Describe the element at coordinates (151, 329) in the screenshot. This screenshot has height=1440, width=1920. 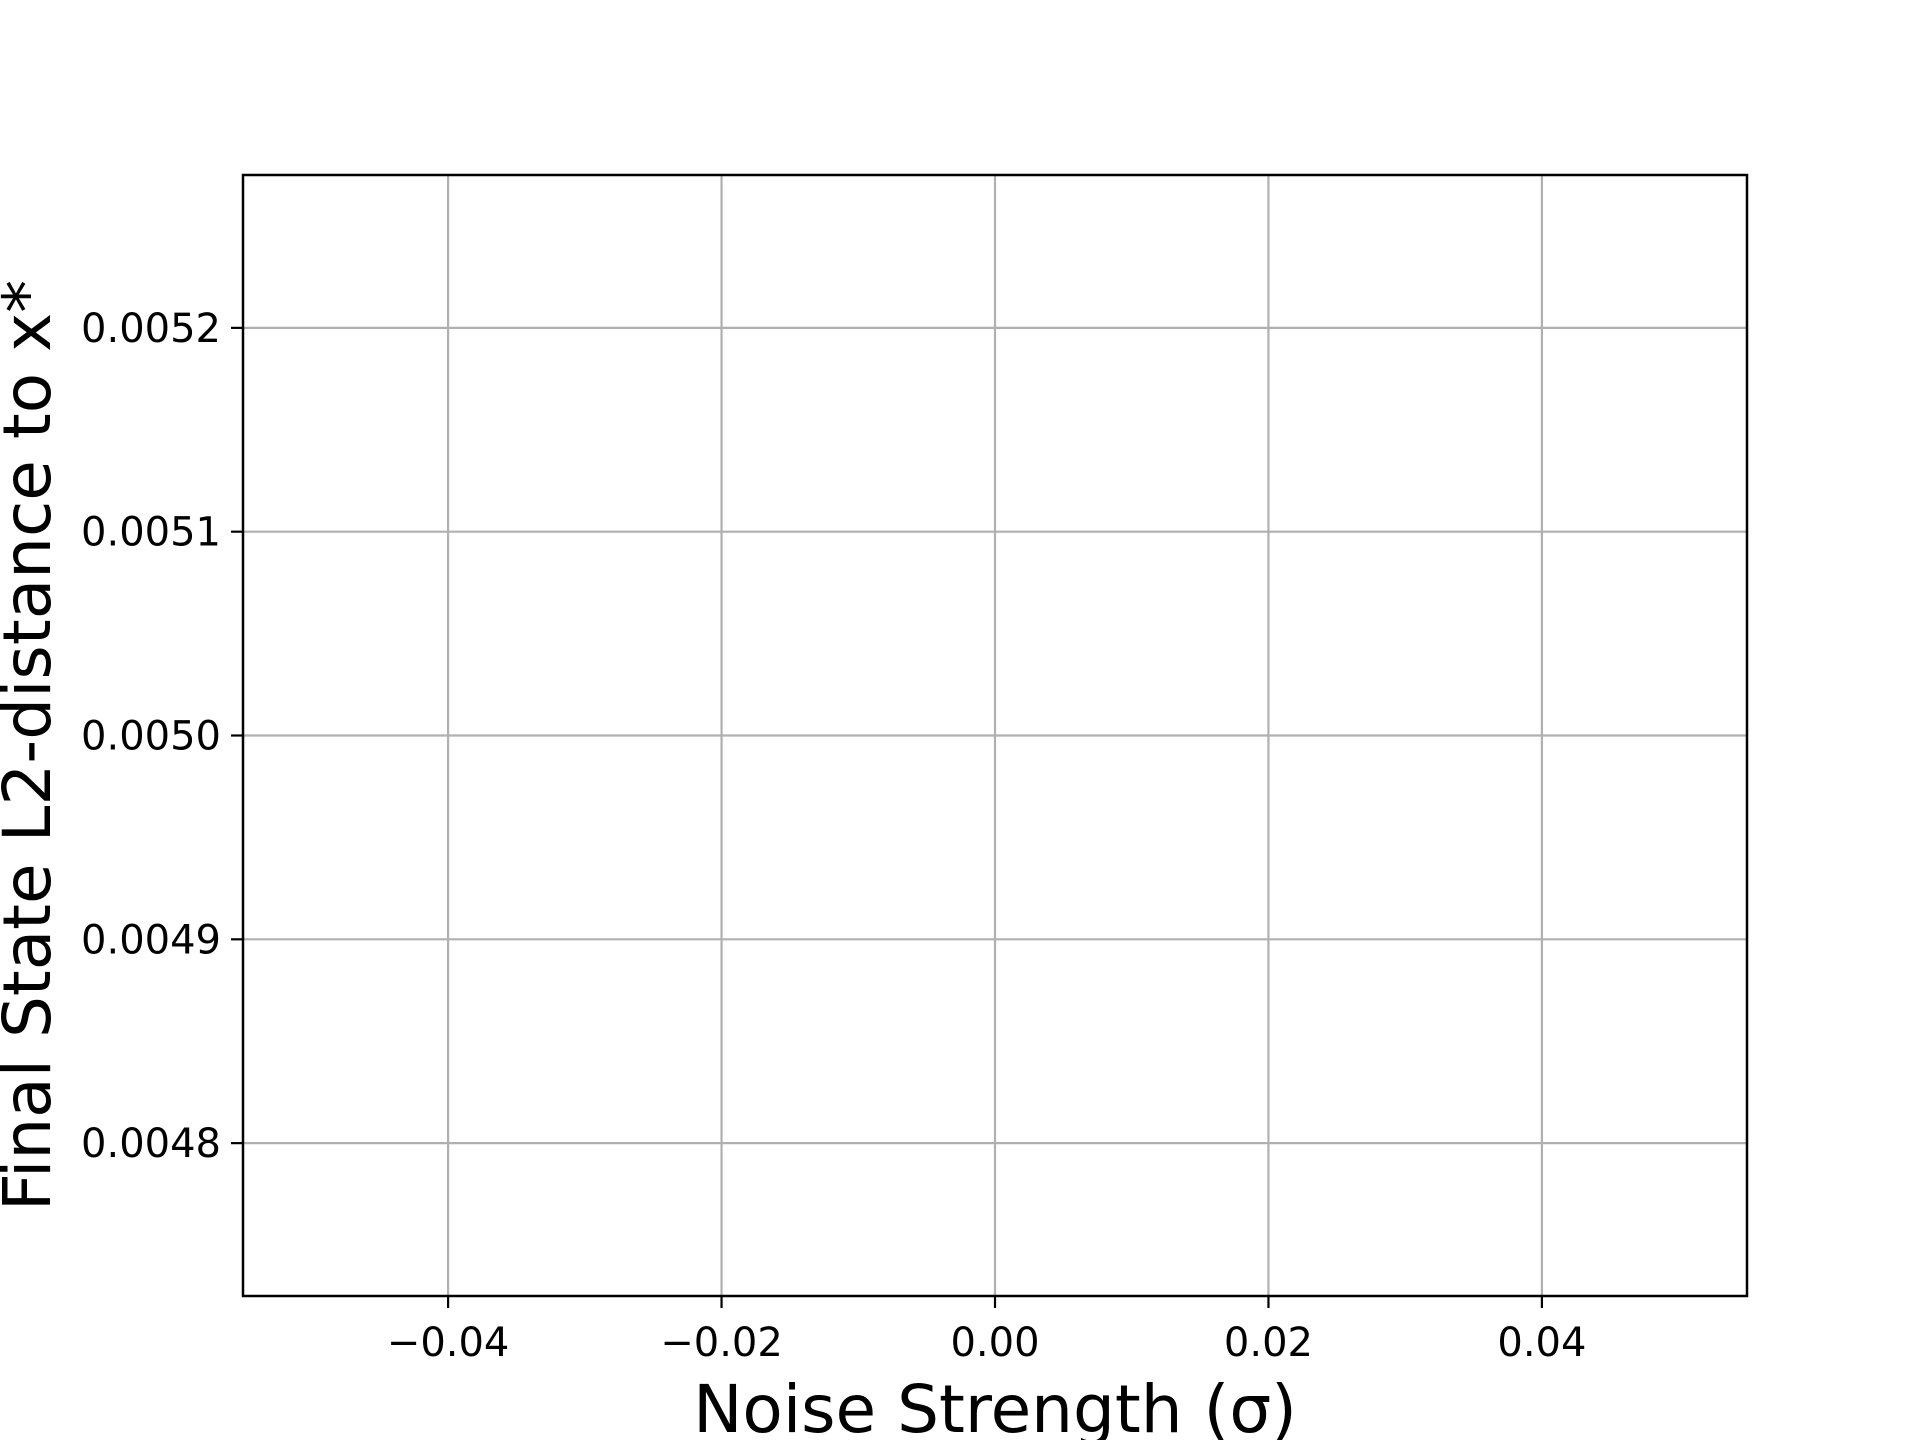
I see `y-tick-label: 0.0052` at that location.